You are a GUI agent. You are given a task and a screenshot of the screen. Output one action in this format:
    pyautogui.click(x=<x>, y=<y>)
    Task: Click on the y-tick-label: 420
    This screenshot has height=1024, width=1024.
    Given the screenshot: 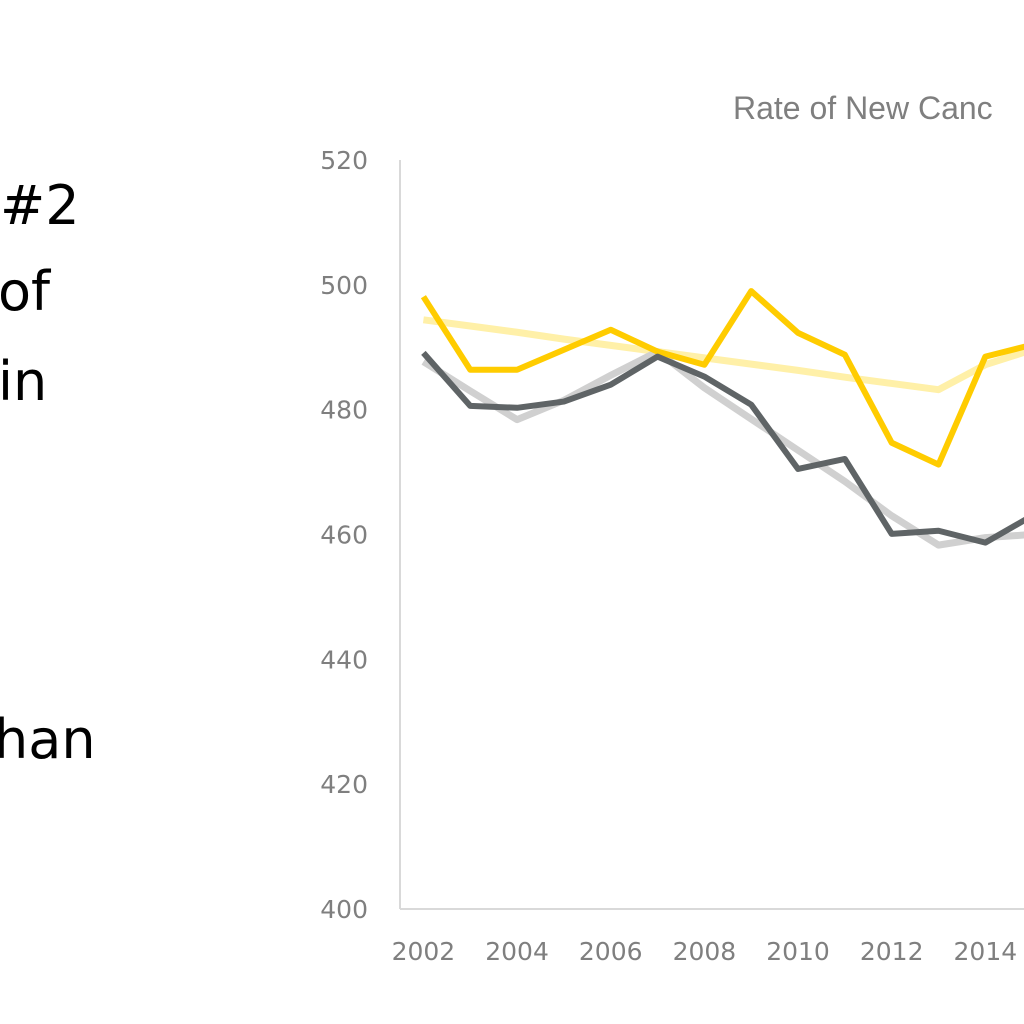 What is the action you would take?
    pyautogui.click(x=344, y=784)
    